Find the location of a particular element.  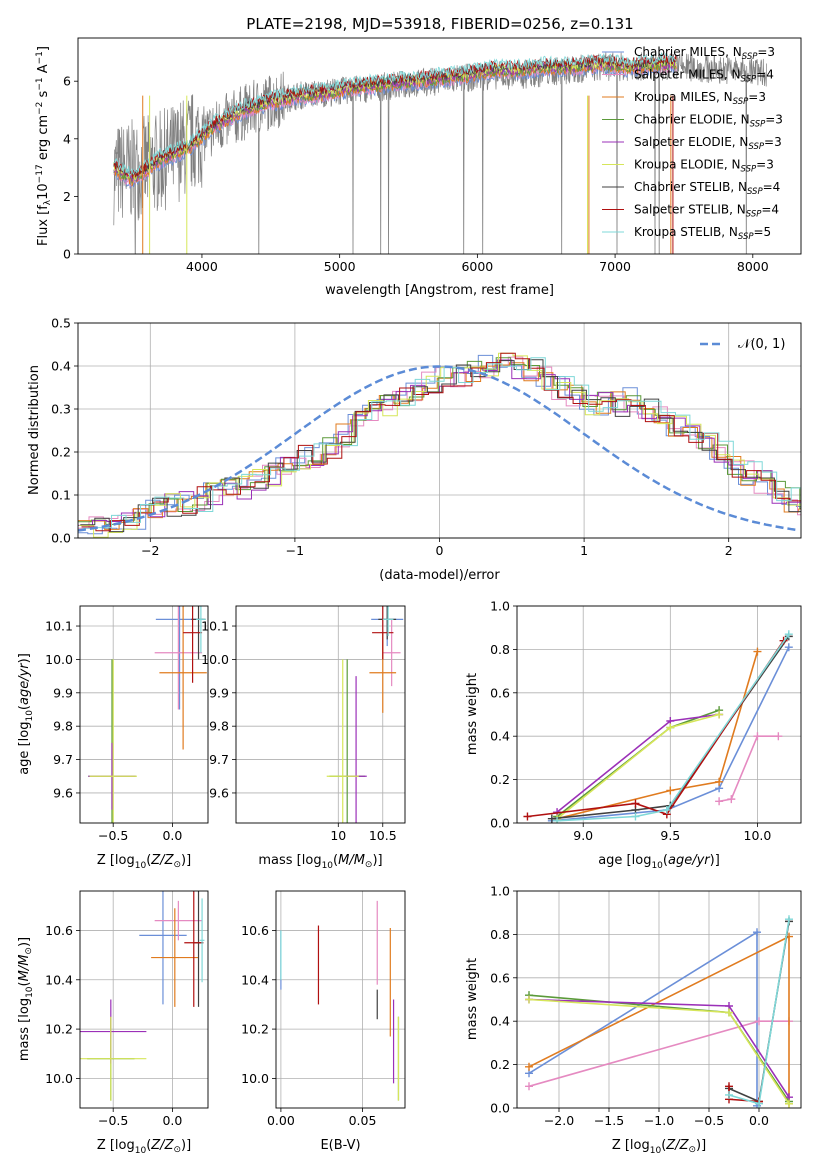

residuals-x-axis-label: (data-model)/error is located at coordinates (439, 575).